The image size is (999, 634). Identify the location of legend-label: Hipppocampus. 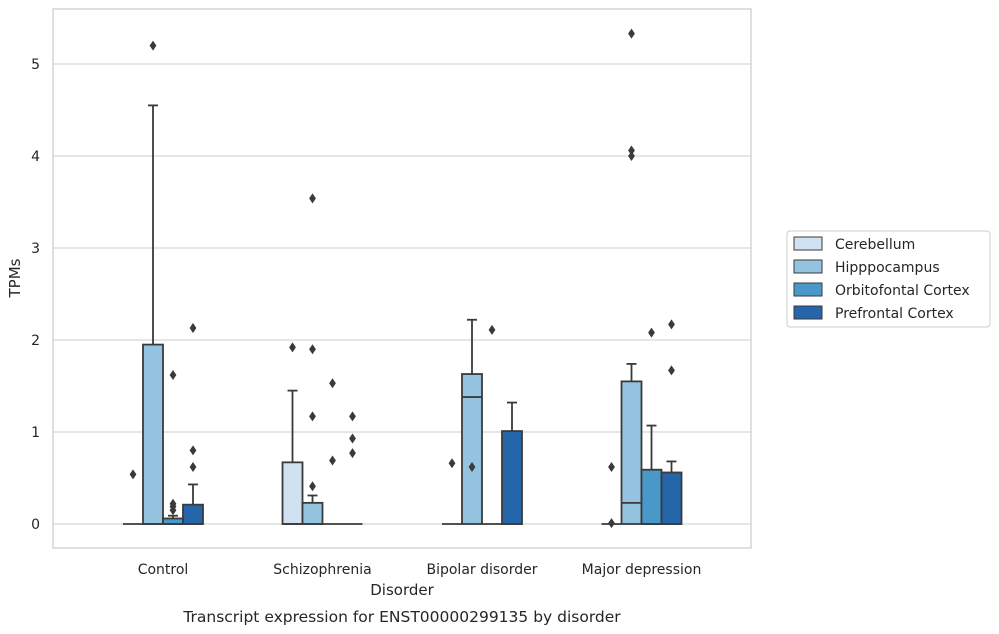
(887, 268).